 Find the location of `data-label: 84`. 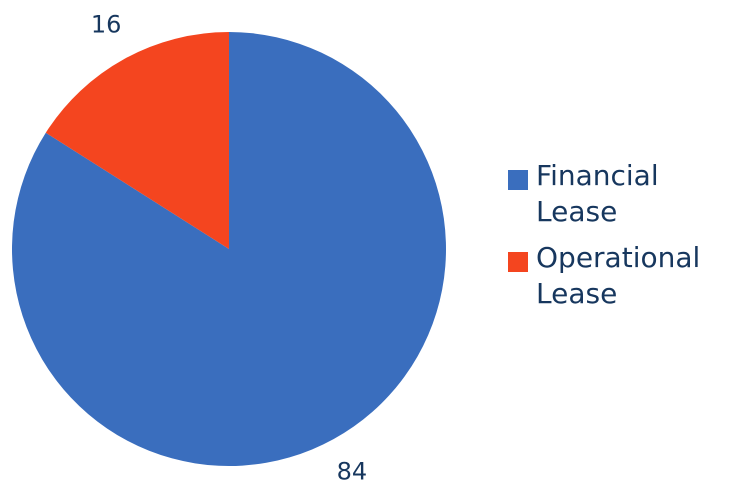

data-label: 84 is located at coordinates (352, 471).